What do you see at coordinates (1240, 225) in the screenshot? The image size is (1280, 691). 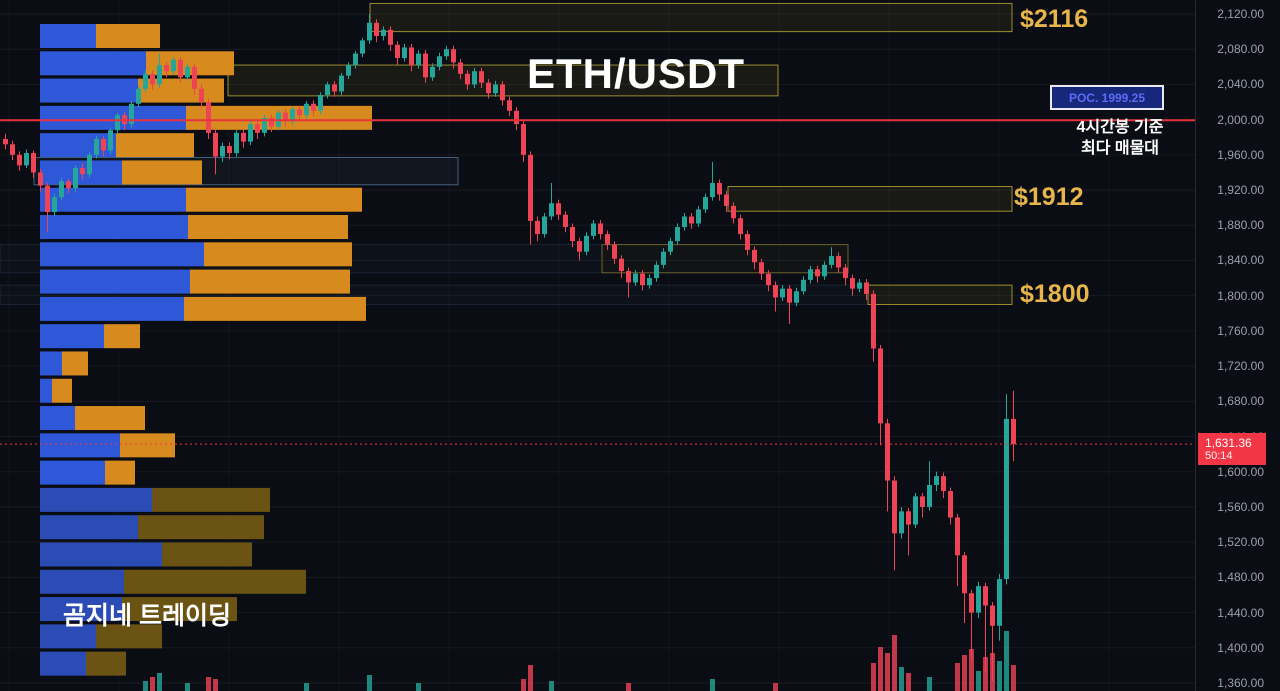 I see `price-axis-label: 1,880.00` at bounding box center [1240, 225].